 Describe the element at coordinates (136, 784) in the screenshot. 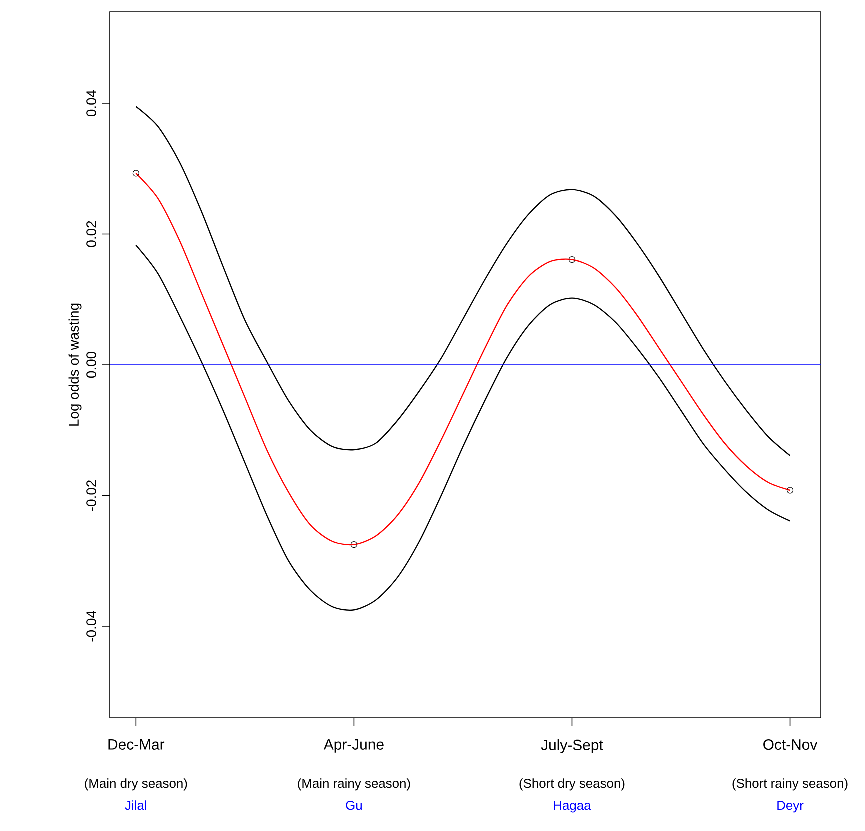

I see `text: (Main dry season)` at that location.